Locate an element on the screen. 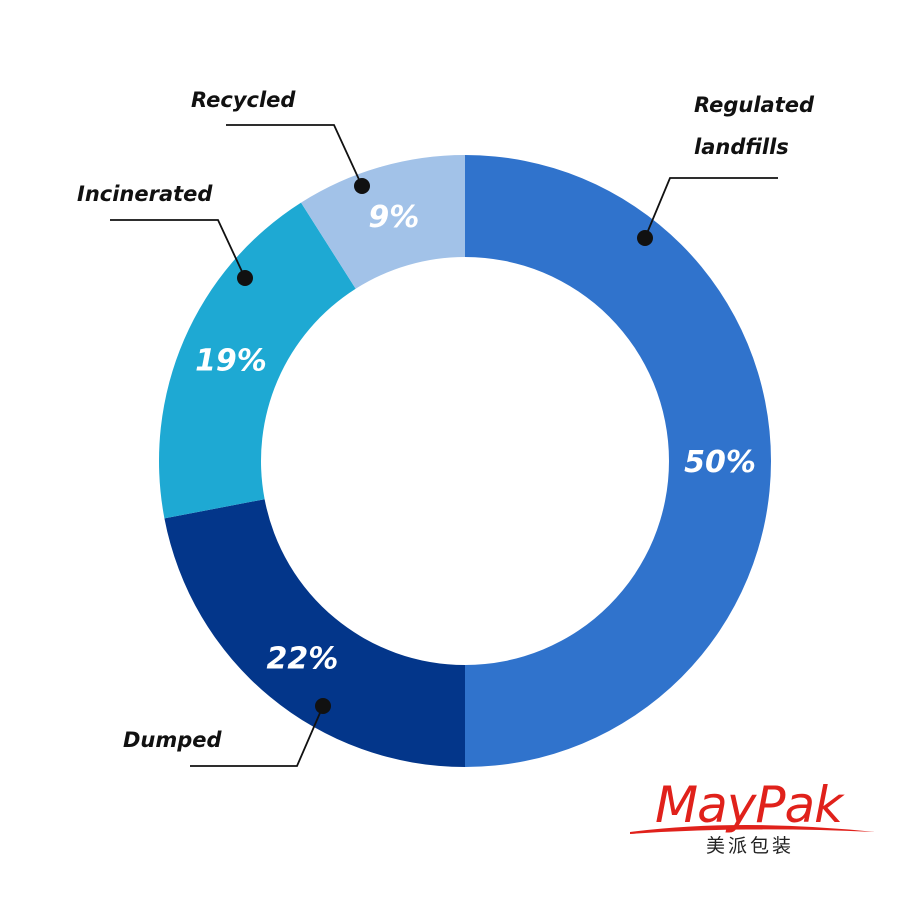  callout-line-incinerated is located at coordinates (178, 249).